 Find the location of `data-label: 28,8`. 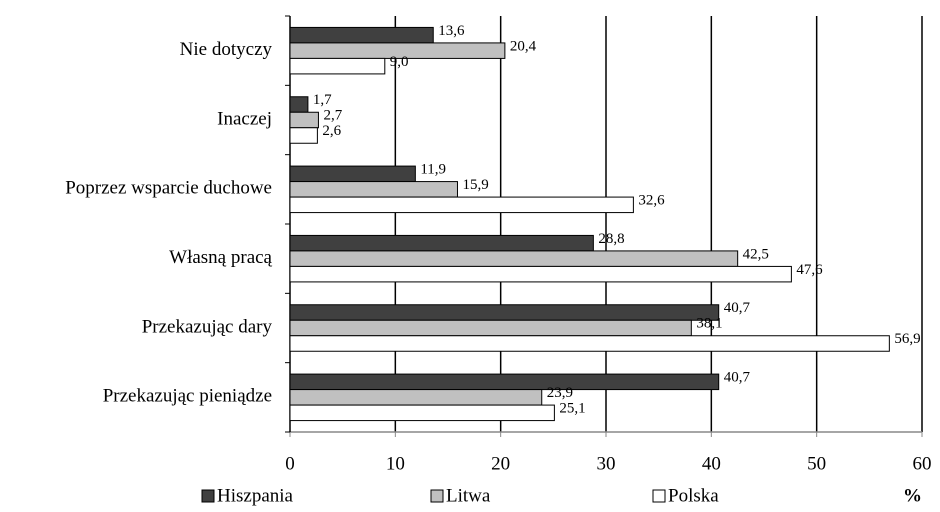

data-label: 28,8 is located at coordinates (611, 239).